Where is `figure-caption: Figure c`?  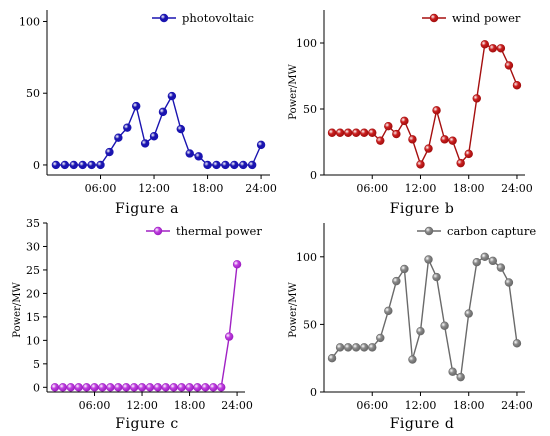 figure-caption: Figure c is located at coordinates (146, 424).